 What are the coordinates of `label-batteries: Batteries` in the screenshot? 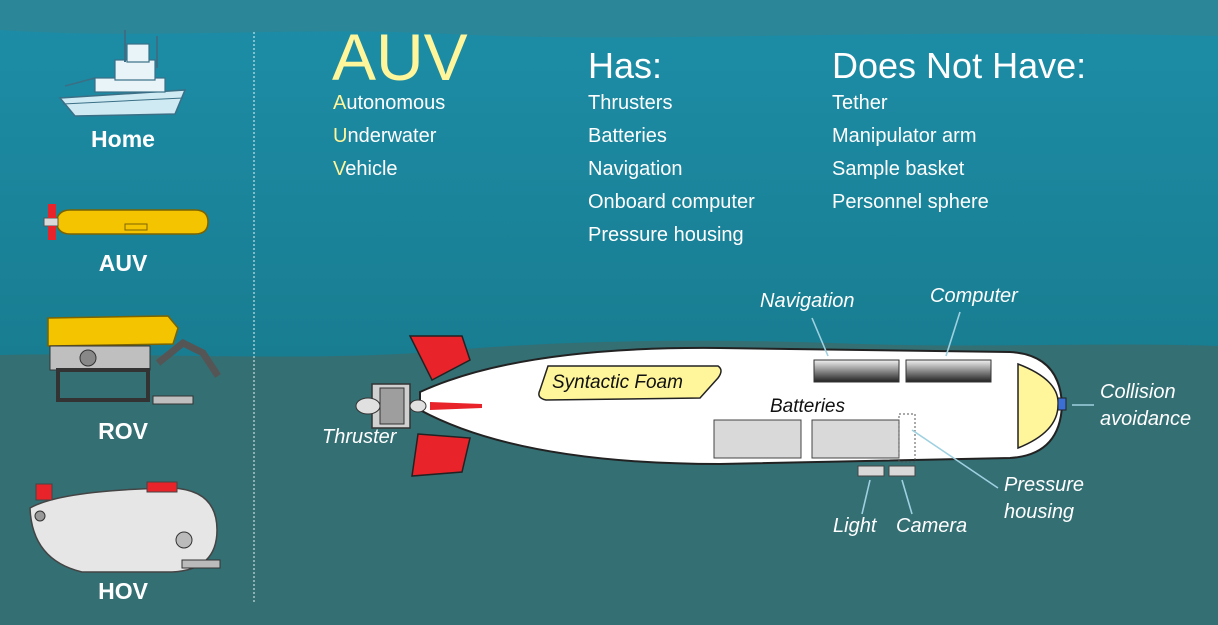 It's located at (807, 406).